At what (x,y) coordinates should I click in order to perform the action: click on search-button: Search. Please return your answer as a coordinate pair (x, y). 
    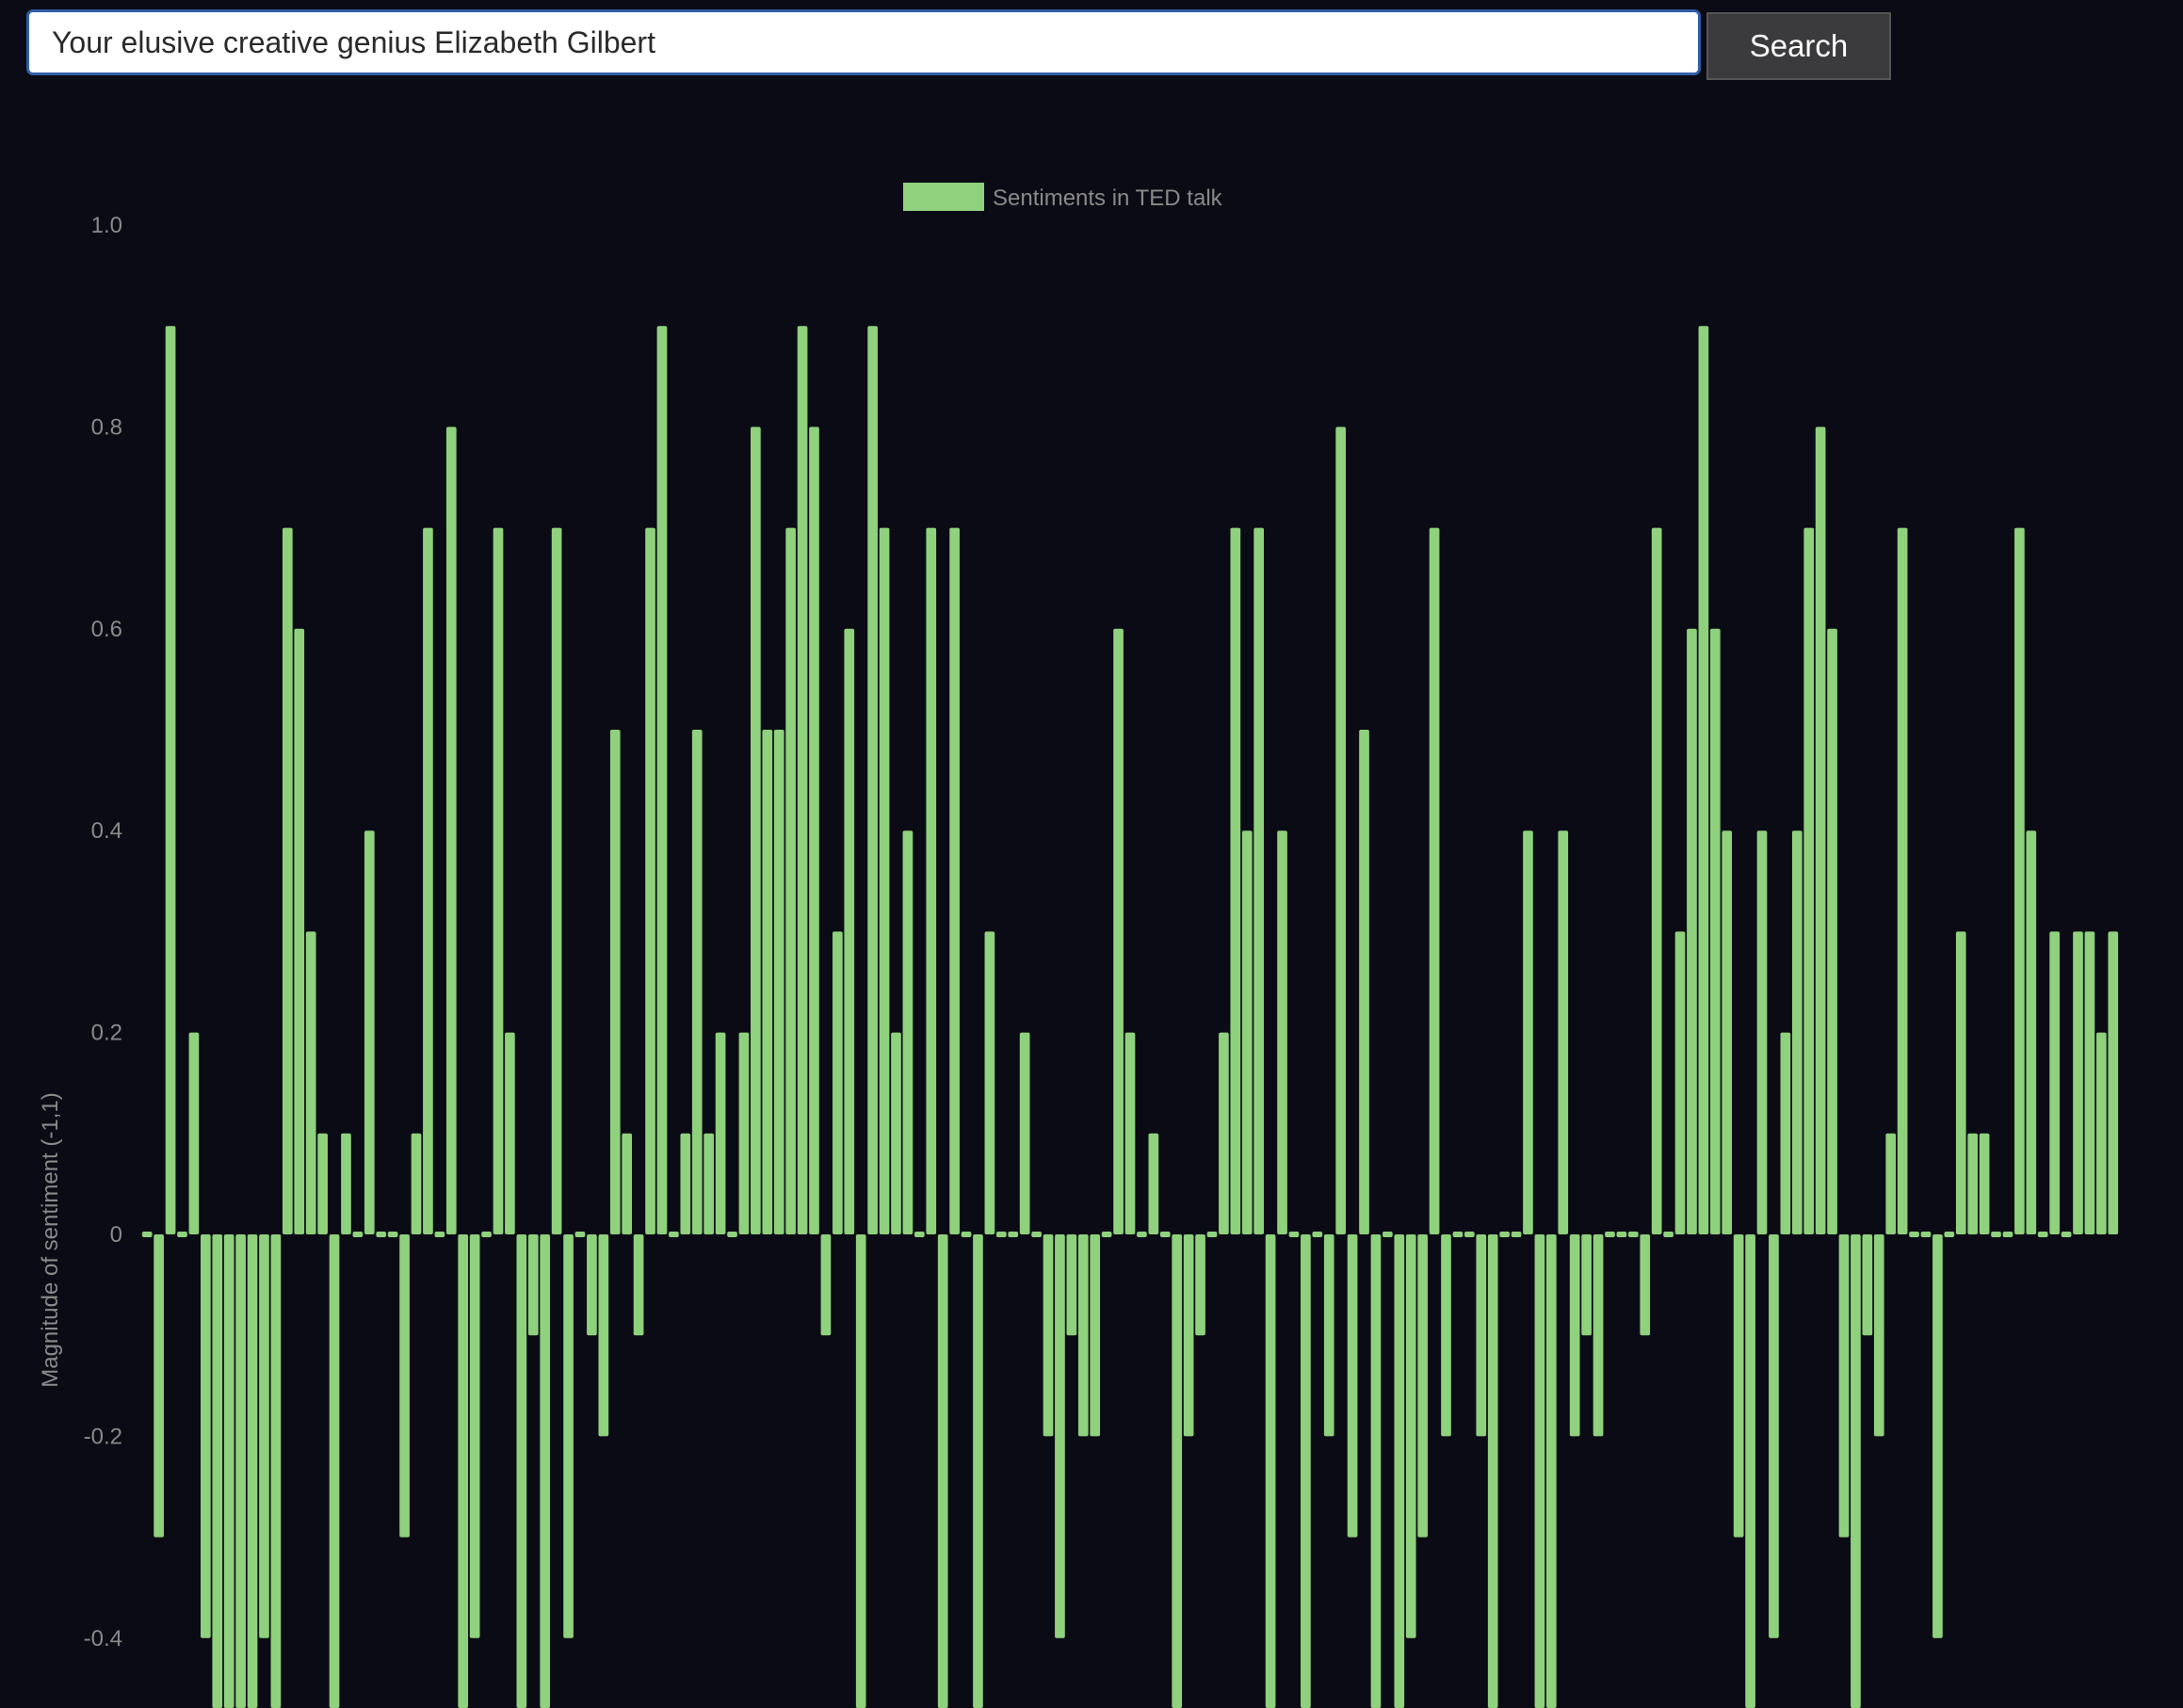
    Looking at the image, I should click on (1798, 46).